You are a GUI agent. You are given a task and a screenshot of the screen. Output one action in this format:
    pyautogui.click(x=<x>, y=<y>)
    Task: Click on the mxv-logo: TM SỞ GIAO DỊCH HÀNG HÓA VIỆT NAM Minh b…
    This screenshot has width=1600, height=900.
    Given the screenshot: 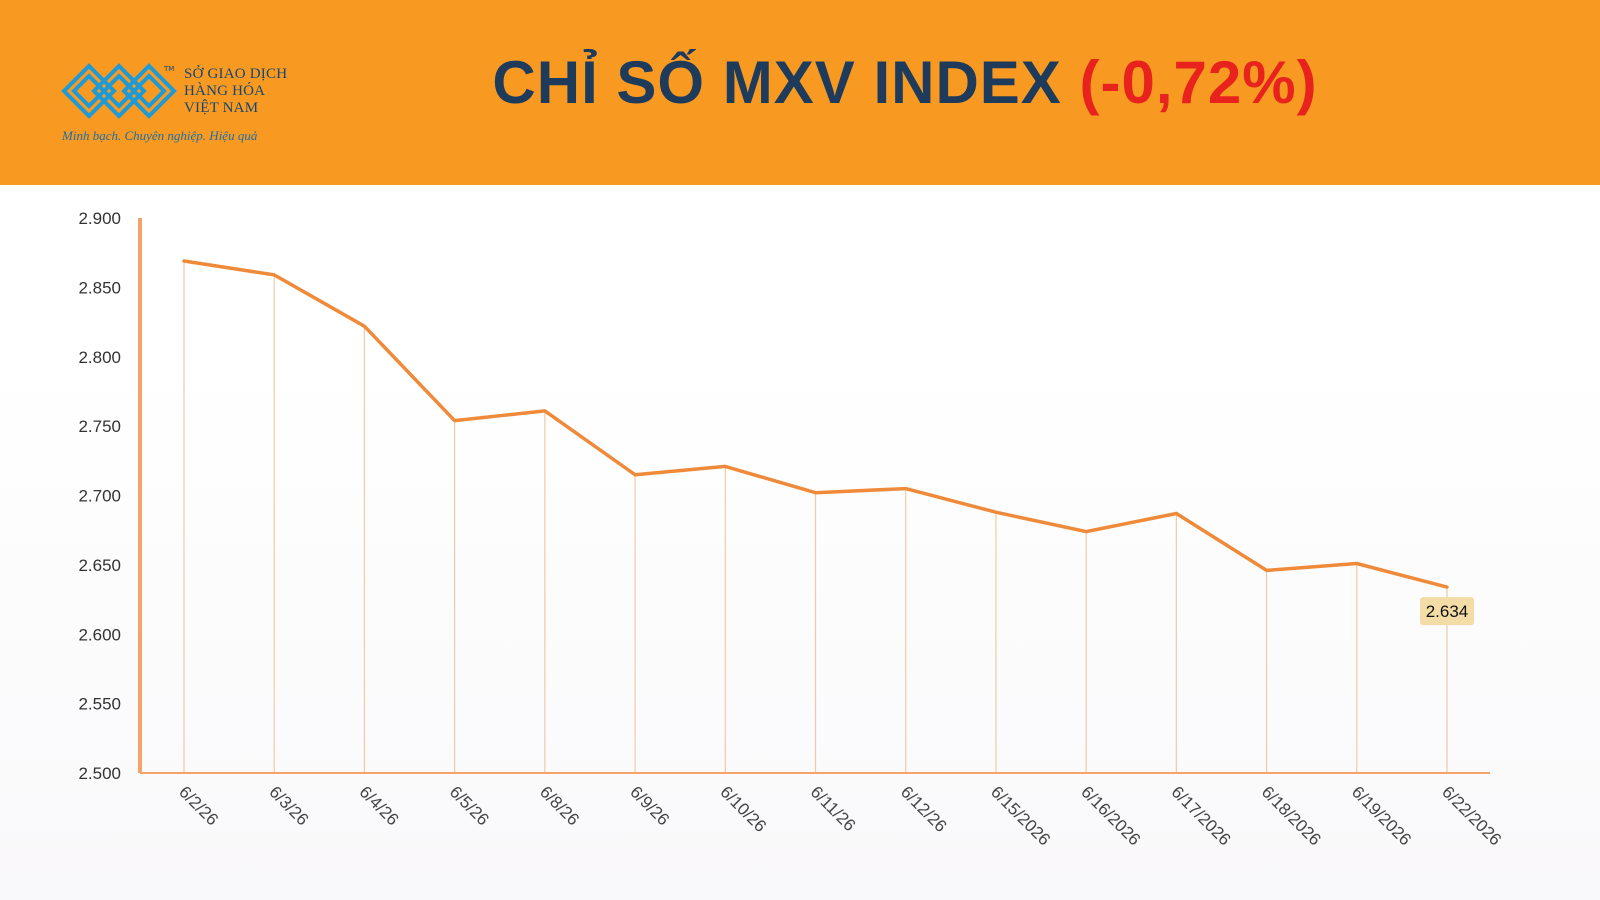 What is the action you would take?
    pyautogui.click(x=190, y=107)
    